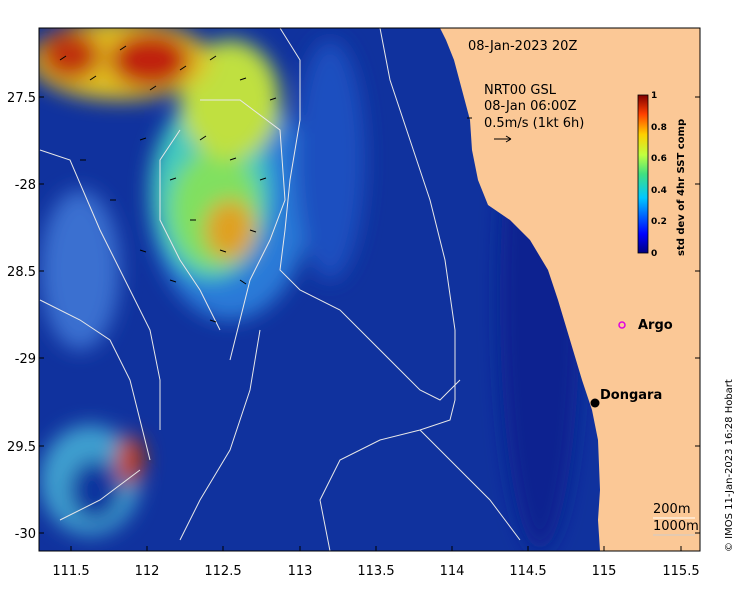 This screenshot has height=592, width=740. What do you see at coordinates (21, 272) in the screenshot?
I see `y-tick-label: 28.5` at bounding box center [21, 272].